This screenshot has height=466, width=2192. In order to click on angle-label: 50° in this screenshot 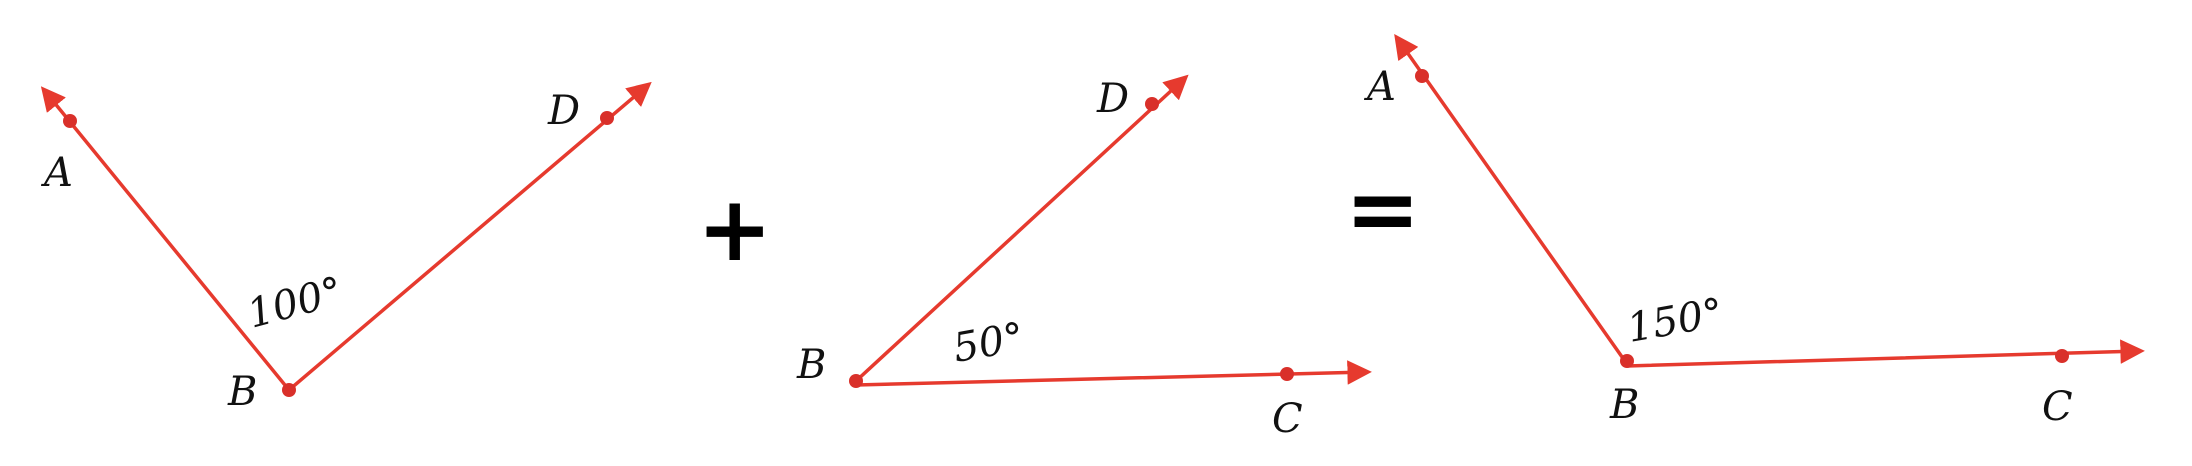, I will do `click(989, 343)`.